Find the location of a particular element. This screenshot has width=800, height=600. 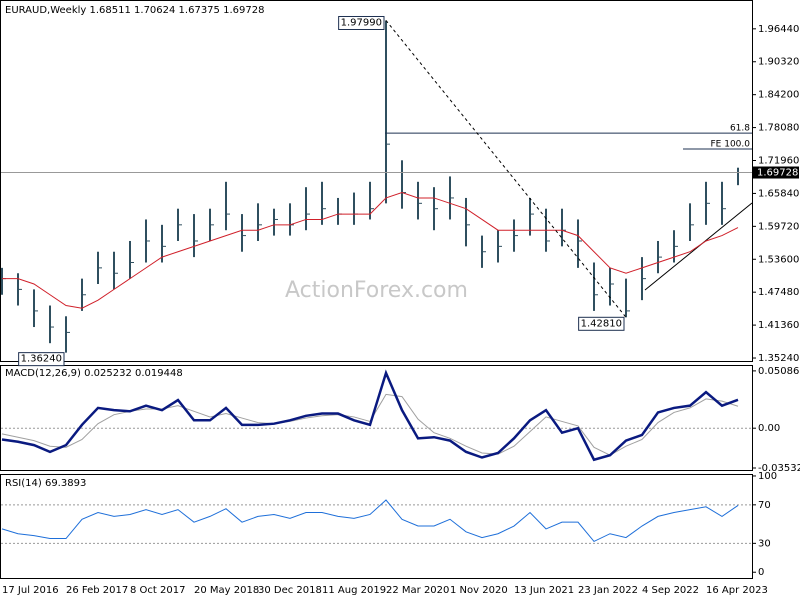

x-tick-label: 1 Nov 2020 is located at coordinates (479, 590).